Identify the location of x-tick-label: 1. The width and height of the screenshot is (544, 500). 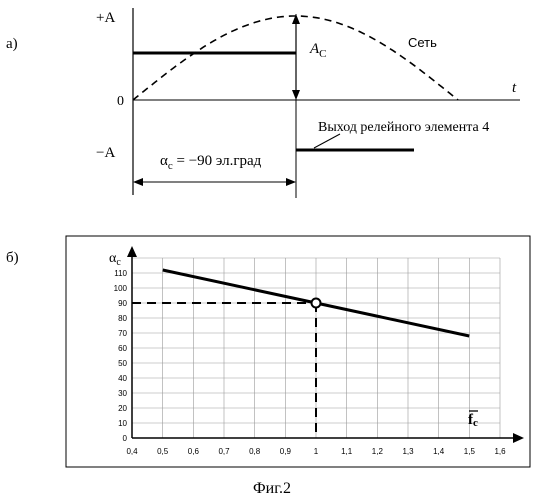
(316, 451).